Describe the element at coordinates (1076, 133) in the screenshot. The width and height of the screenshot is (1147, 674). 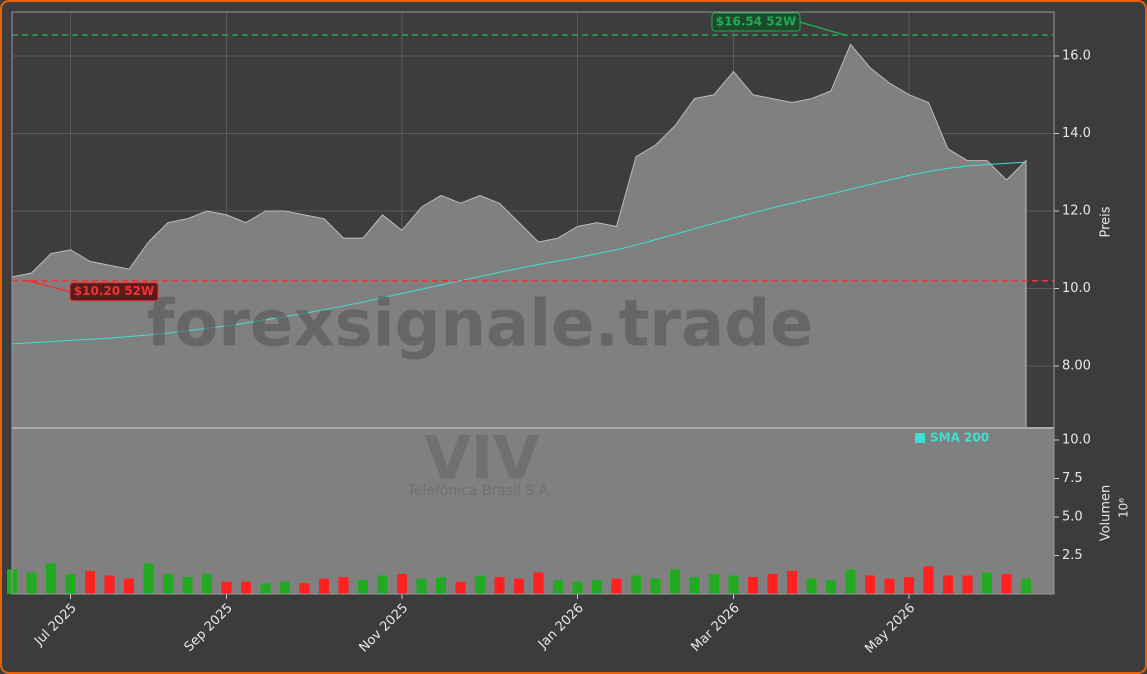
I see `y-tick-label: 14.0` at that location.